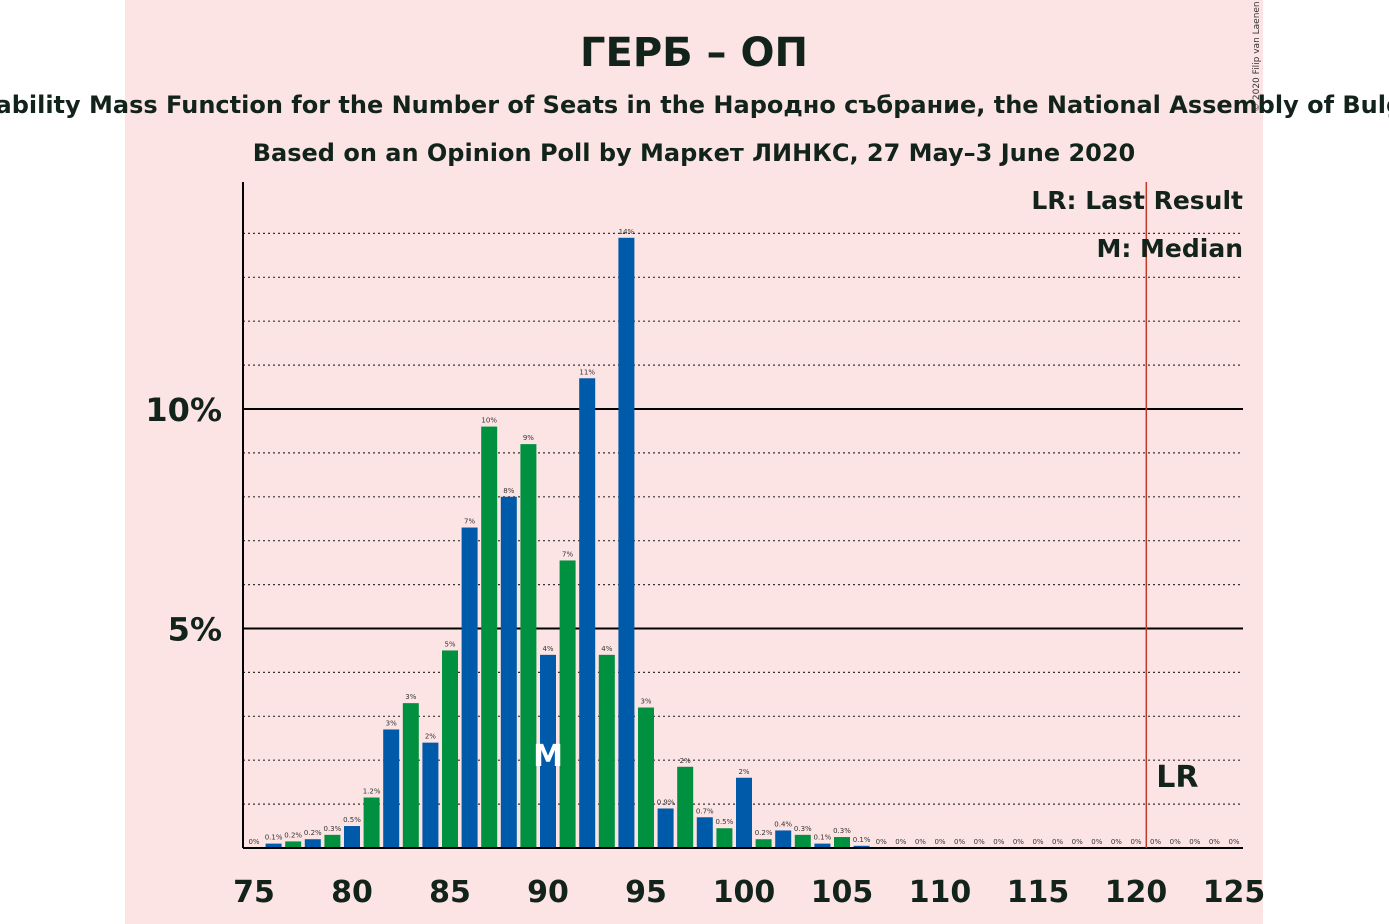 The height and width of the screenshot is (924, 1389). Describe the element at coordinates (646, 892) in the screenshot. I see `x-tick-95: 95` at that location.